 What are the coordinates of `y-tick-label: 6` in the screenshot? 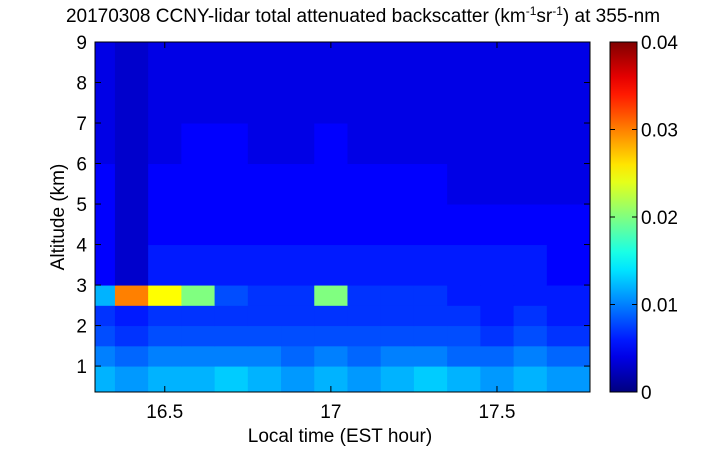 It's located at (81, 165).